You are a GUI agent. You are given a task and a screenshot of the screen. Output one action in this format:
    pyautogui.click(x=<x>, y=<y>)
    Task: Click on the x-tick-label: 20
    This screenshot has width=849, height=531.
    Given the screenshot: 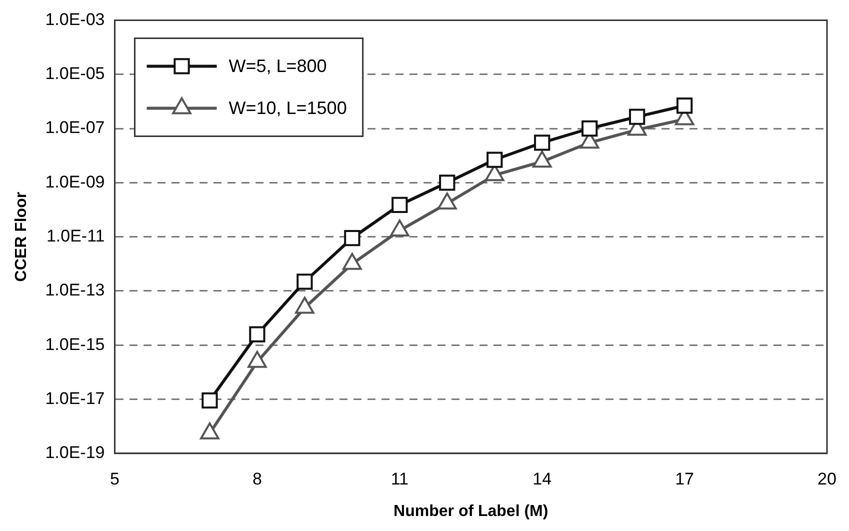 What is the action you would take?
    pyautogui.click(x=827, y=478)
    